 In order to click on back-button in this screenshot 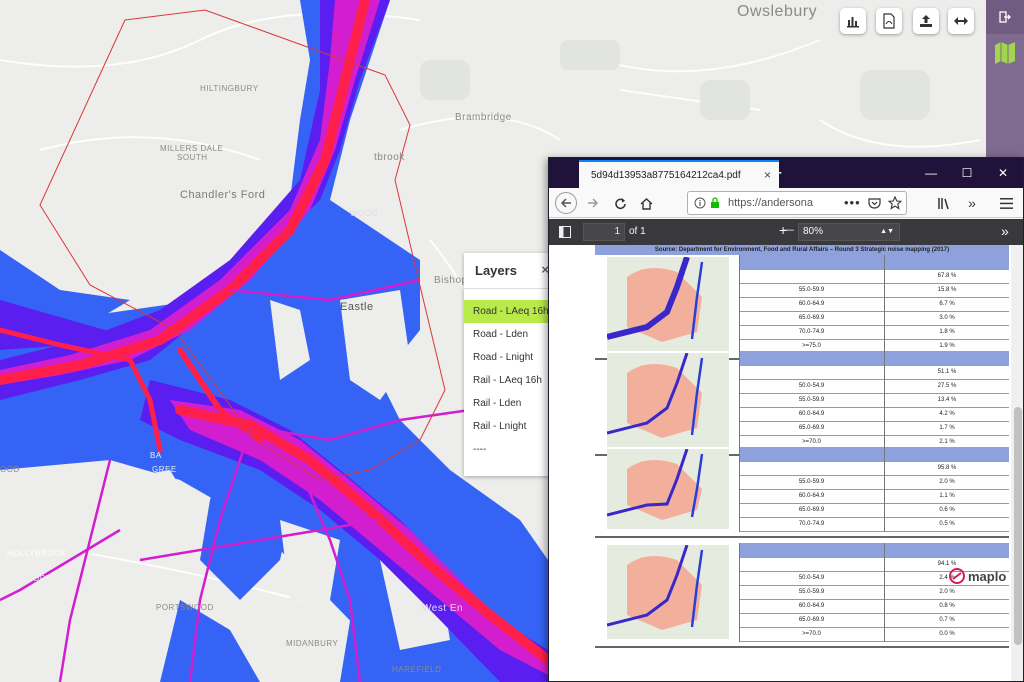, I will do `click(566, 203)`.